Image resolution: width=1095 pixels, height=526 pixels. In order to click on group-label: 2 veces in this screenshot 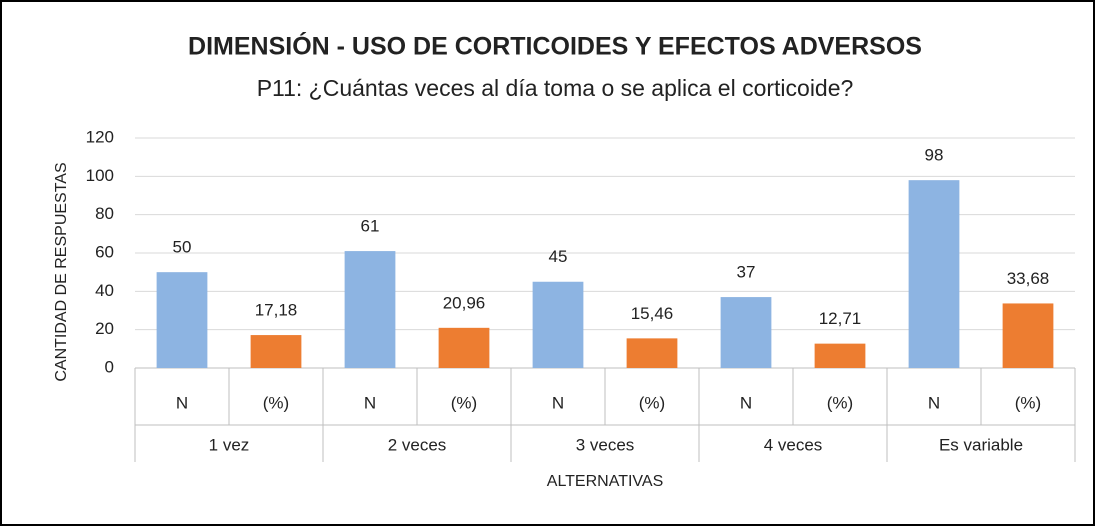, I will do `click(417, 444)`.